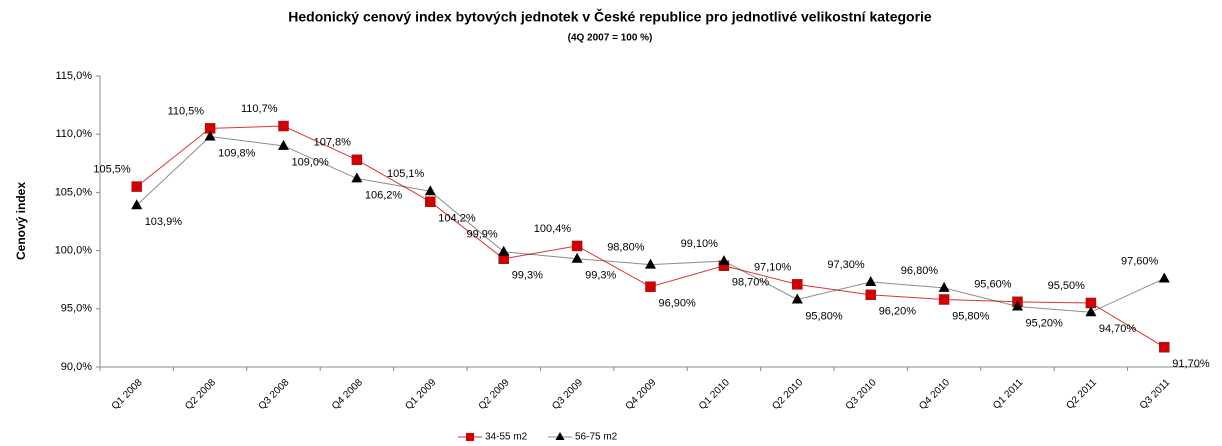 Image resolution: width=1222 pixels, height=446 pixels. I want to click on data-label: 95,60%, so click(993, 285).